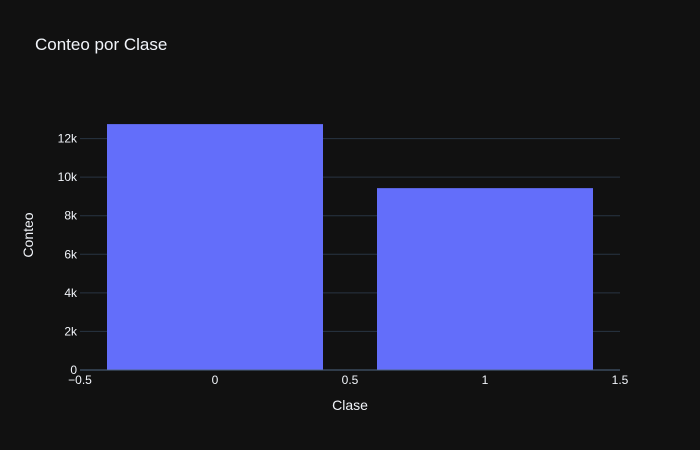  I want to click on y-tick-label: 8k, so click(71, 216).